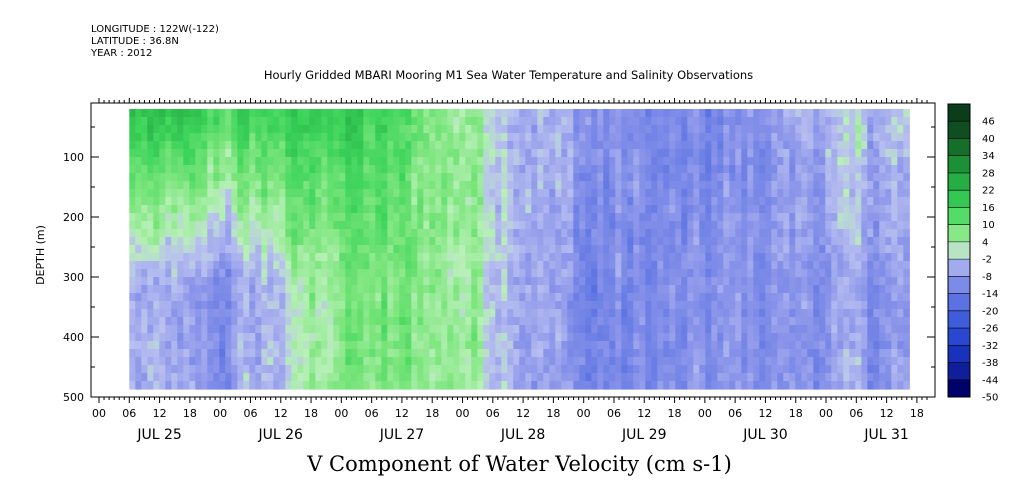 The width and height of the screenshot is (1009, 504). What do you see at coordinates (372, 413) in the screenshot?
I see `x-tick-label: 06` at bounding box center [372, 413].